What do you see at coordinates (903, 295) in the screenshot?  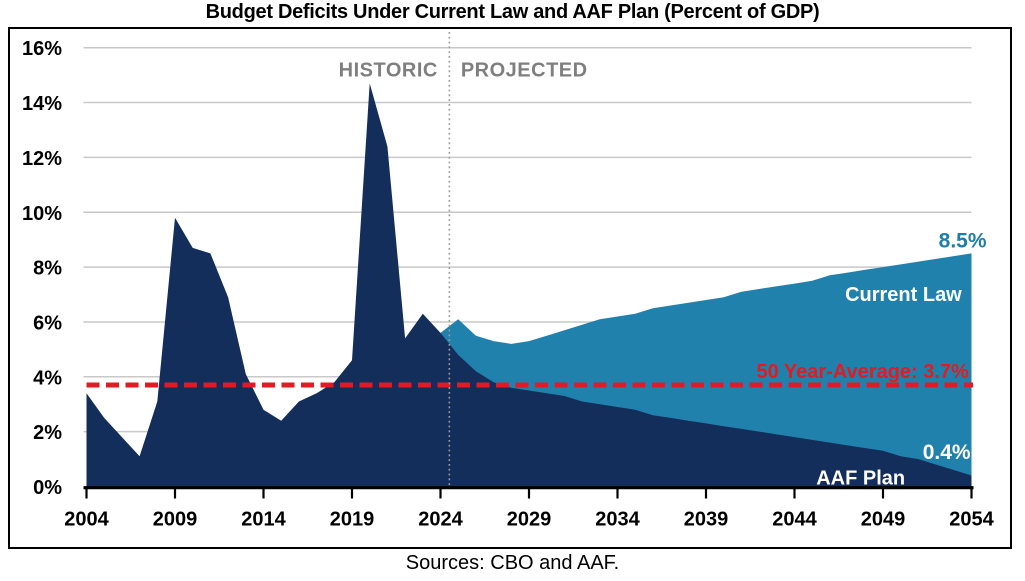 I see `annotation-current-law: Current Law` at bounding box center [903, 295].